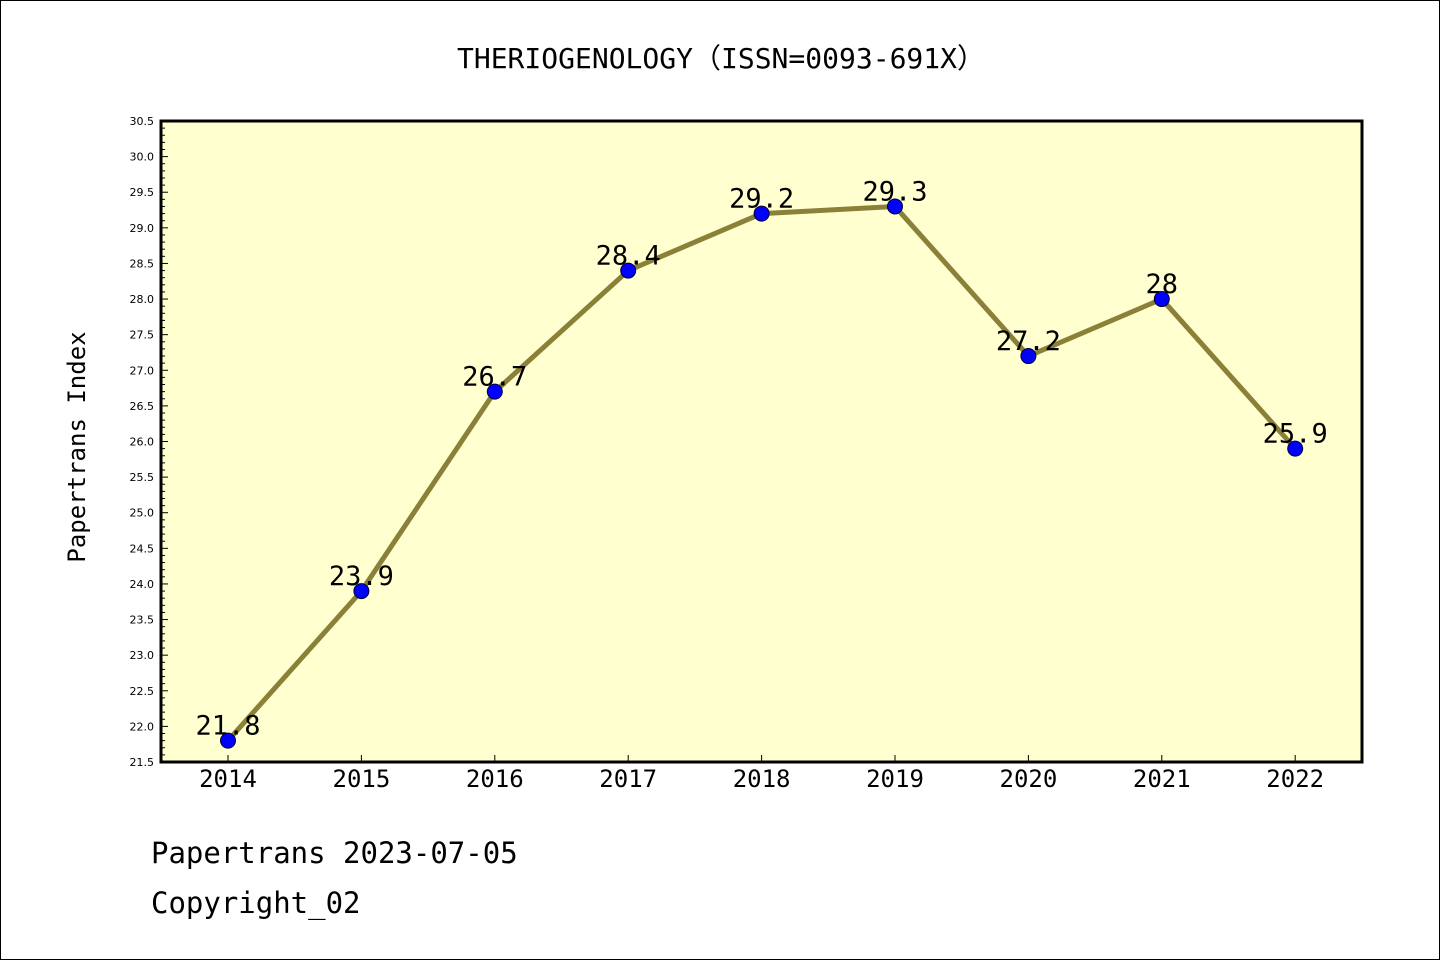  I want to click on y-tick-label: 27.0, so click(142, 370).